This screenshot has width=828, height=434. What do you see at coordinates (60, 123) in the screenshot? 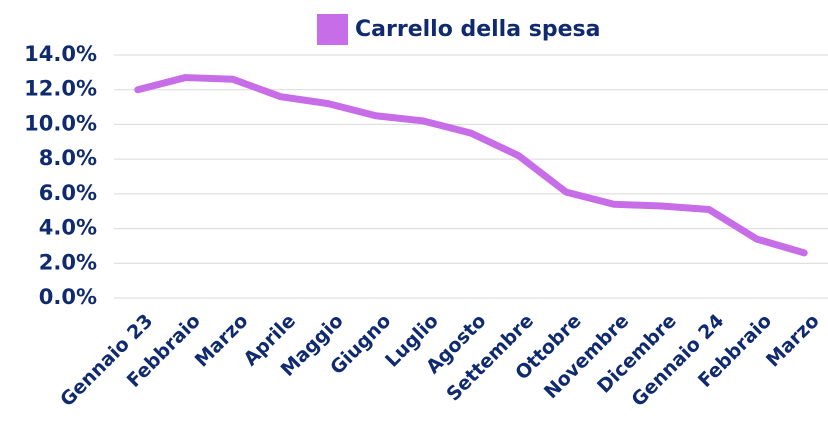
I see `y-tick-label: 10.0%` at bounding box center [60, 123].